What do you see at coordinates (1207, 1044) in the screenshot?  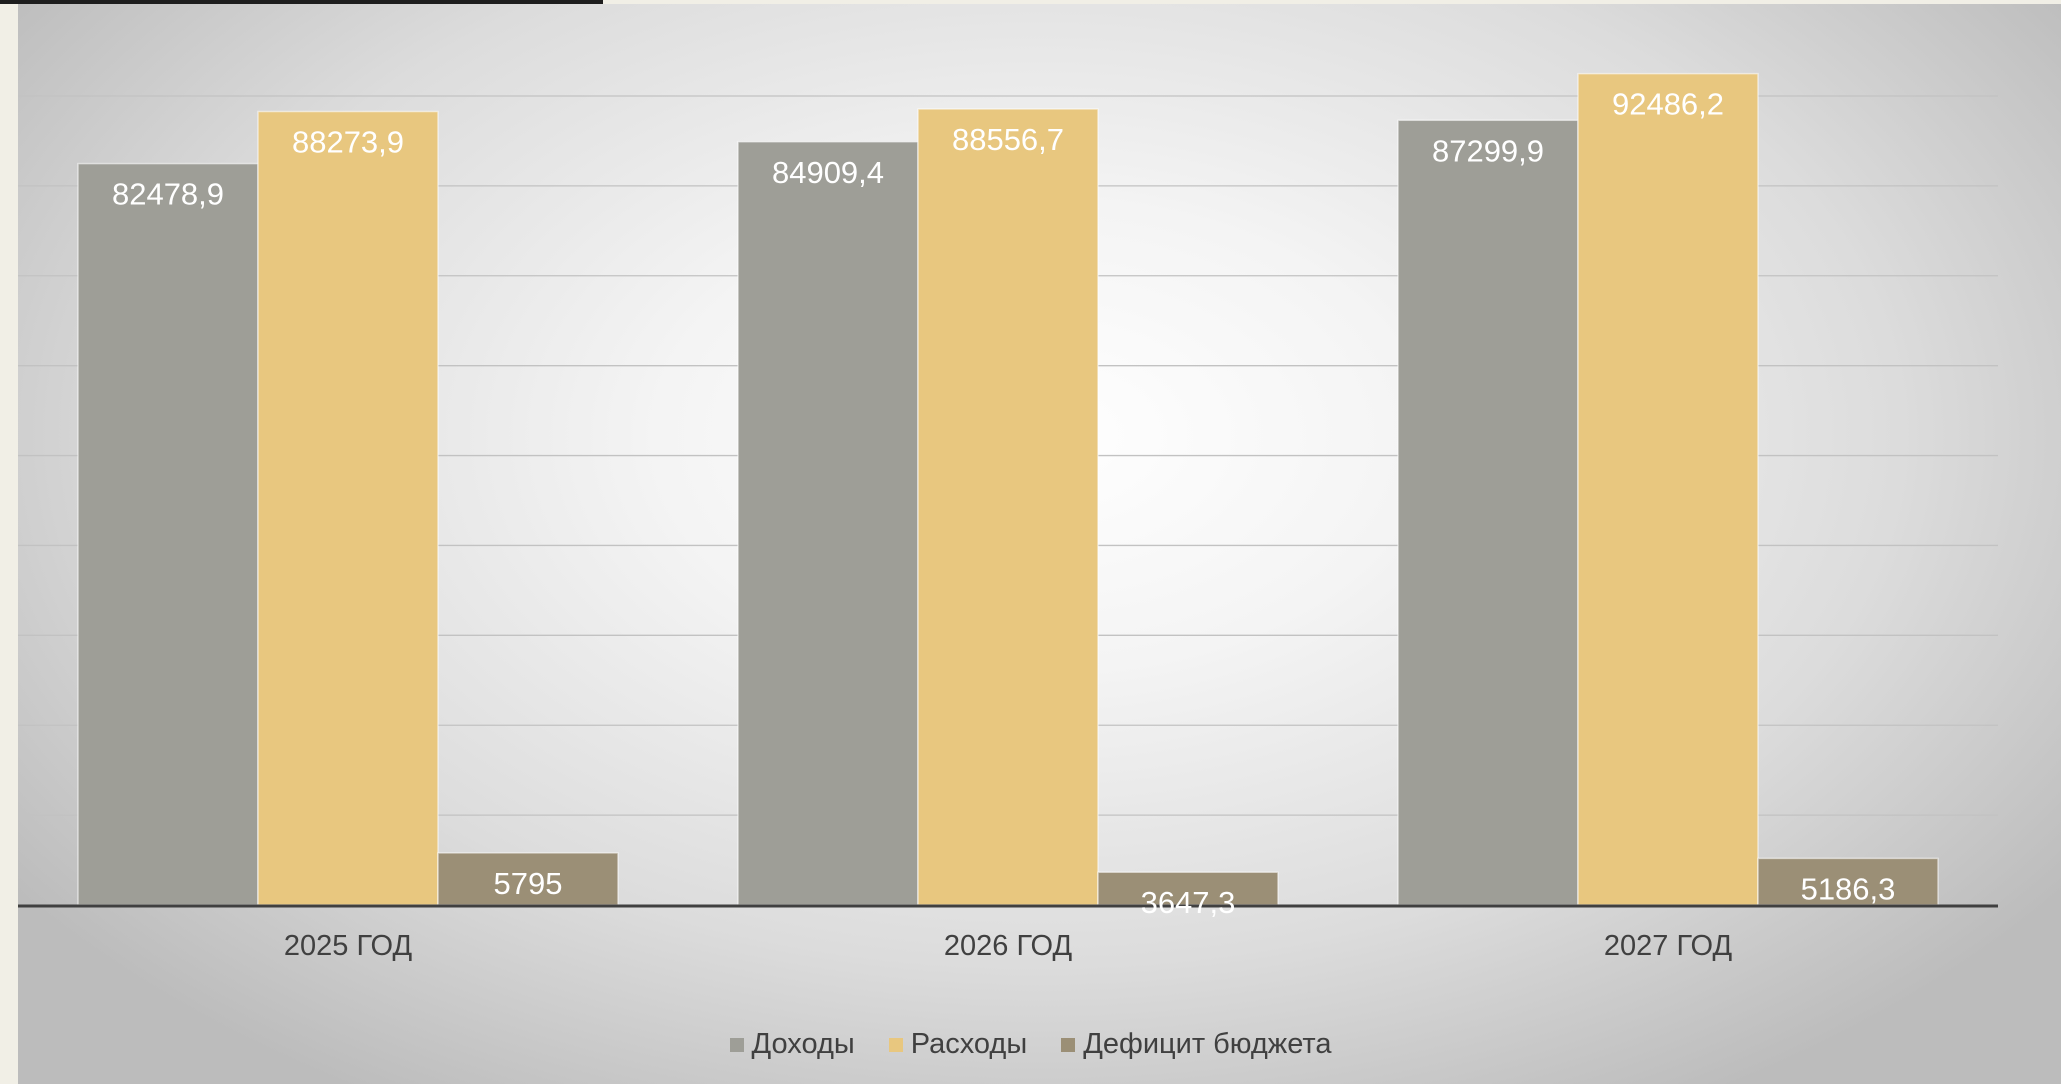 I see `legend-label: Дефицит бюджета` at bounding box center [1207, 1044].